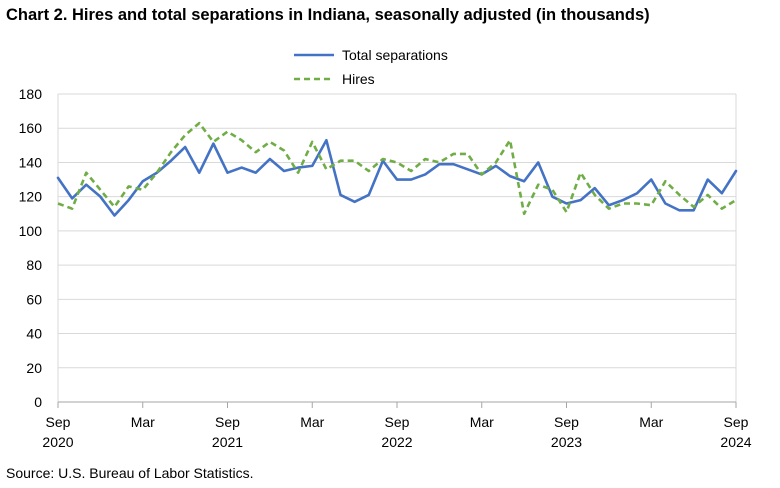 Image resolution: width=780 pixels, height=488 pixels. What do you see at coordinates (38, 402) in the screenshot?
I see `y-tick-label: 0` at bounding box center [38, 402].